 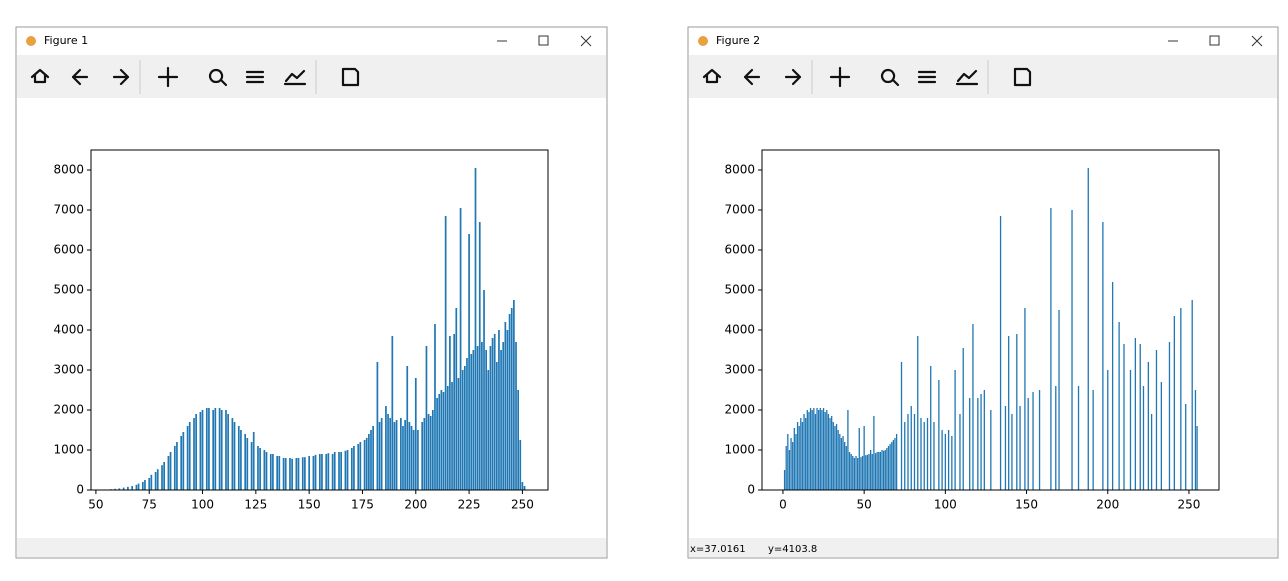 I want to click on y-tick-label: 4000, so click(x=68, y=330).